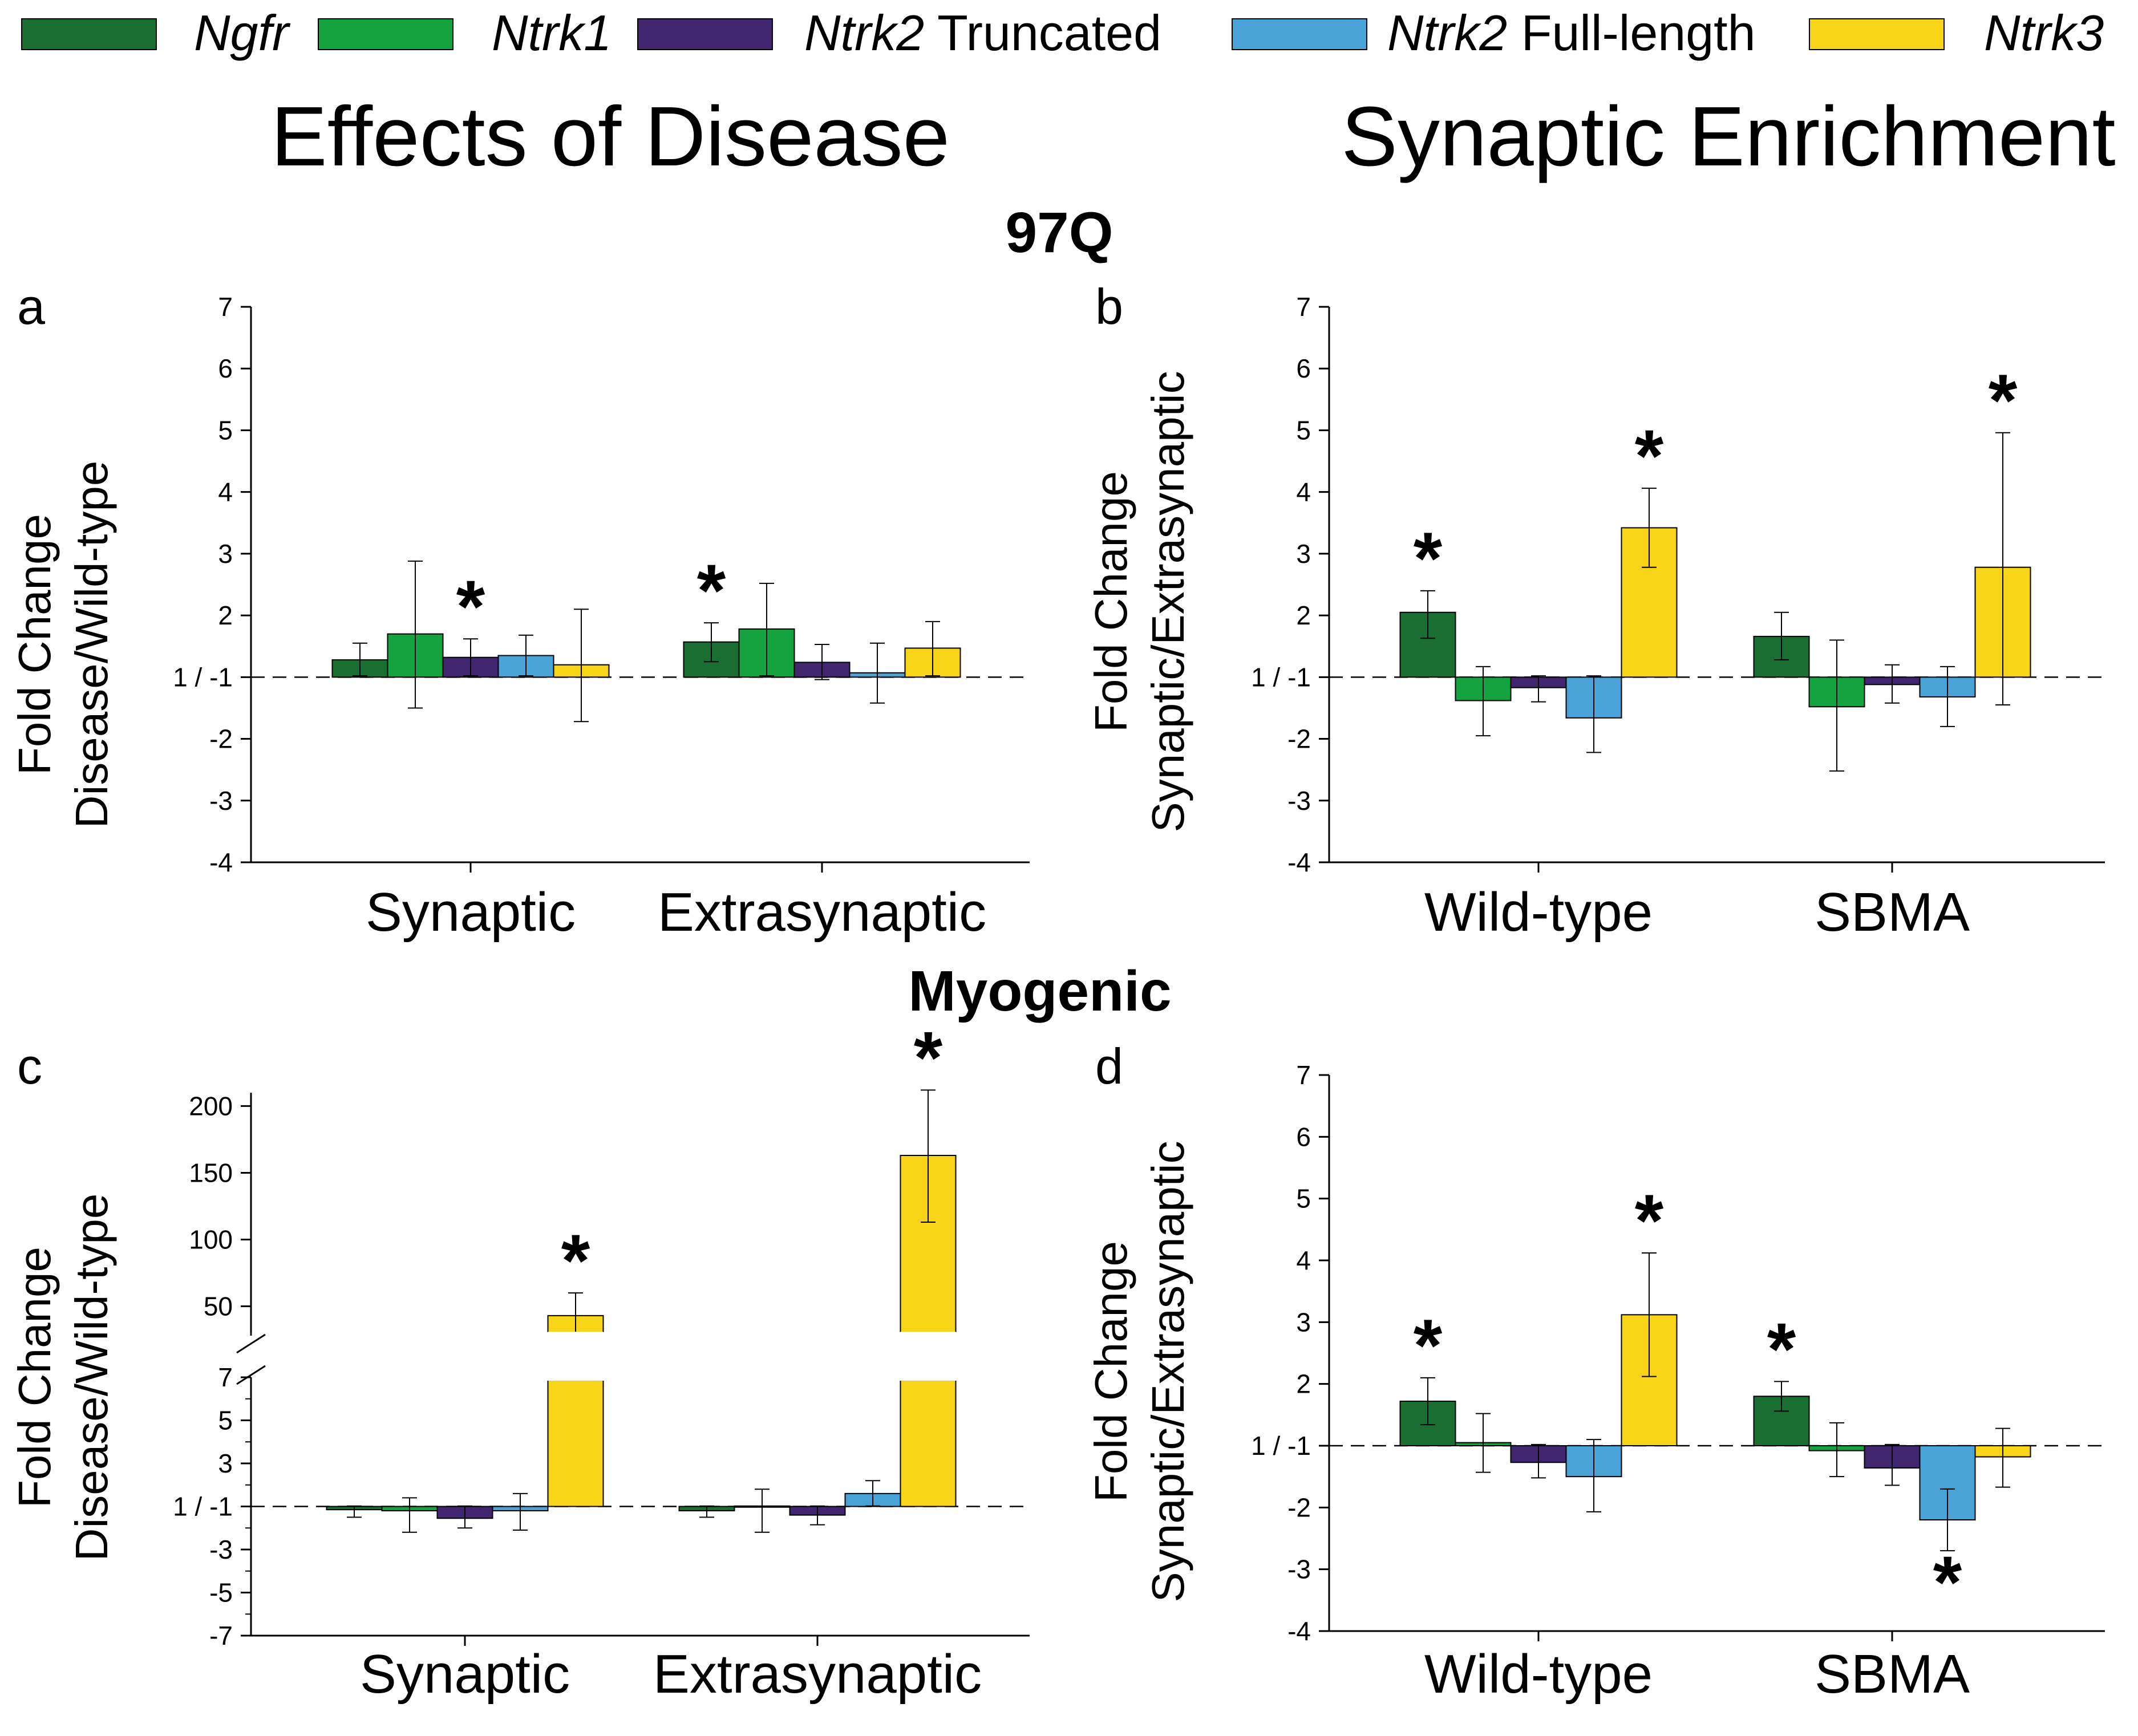  I want to click on significance-b-wild-type-ntrk3: *, so click(1649, 455).